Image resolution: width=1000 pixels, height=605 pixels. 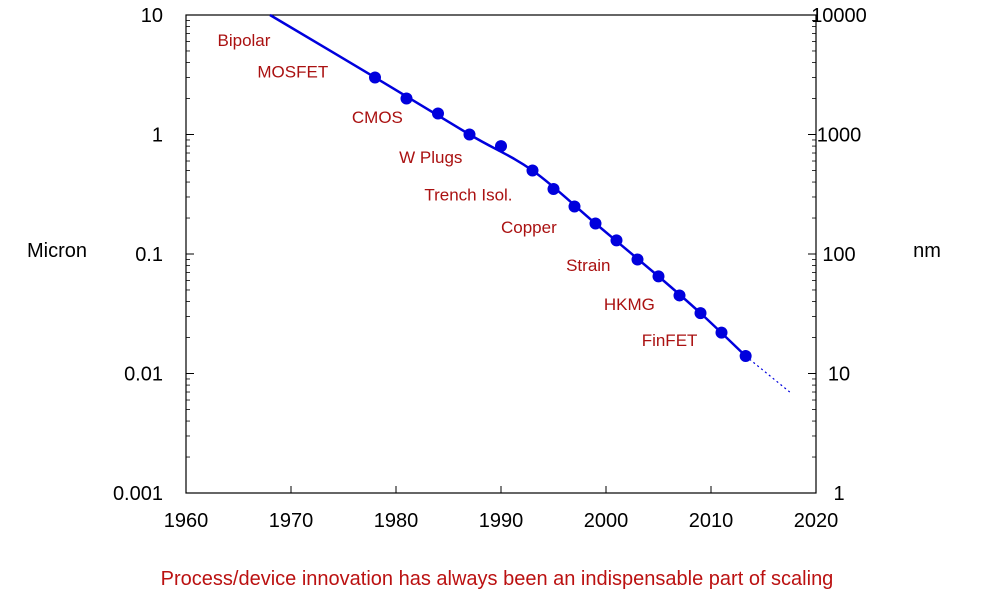 What do you see at coordinates (292, 71) in the screenshot?
I see `annotation-label: MOSFET` at bounding box center [292, 71].